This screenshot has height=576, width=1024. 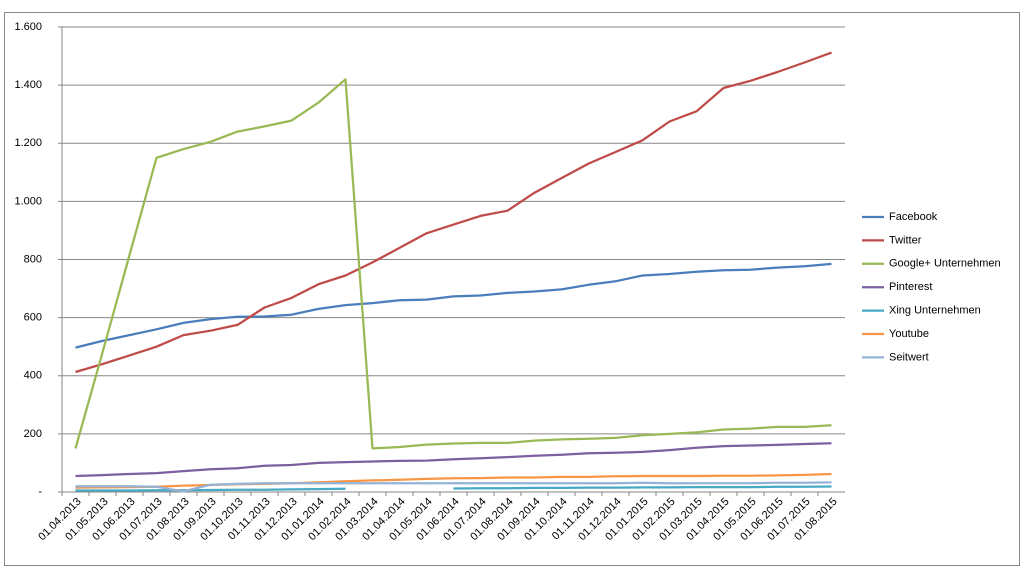 I want to click on y-tick-label: 200, so click(x=33, y=434).